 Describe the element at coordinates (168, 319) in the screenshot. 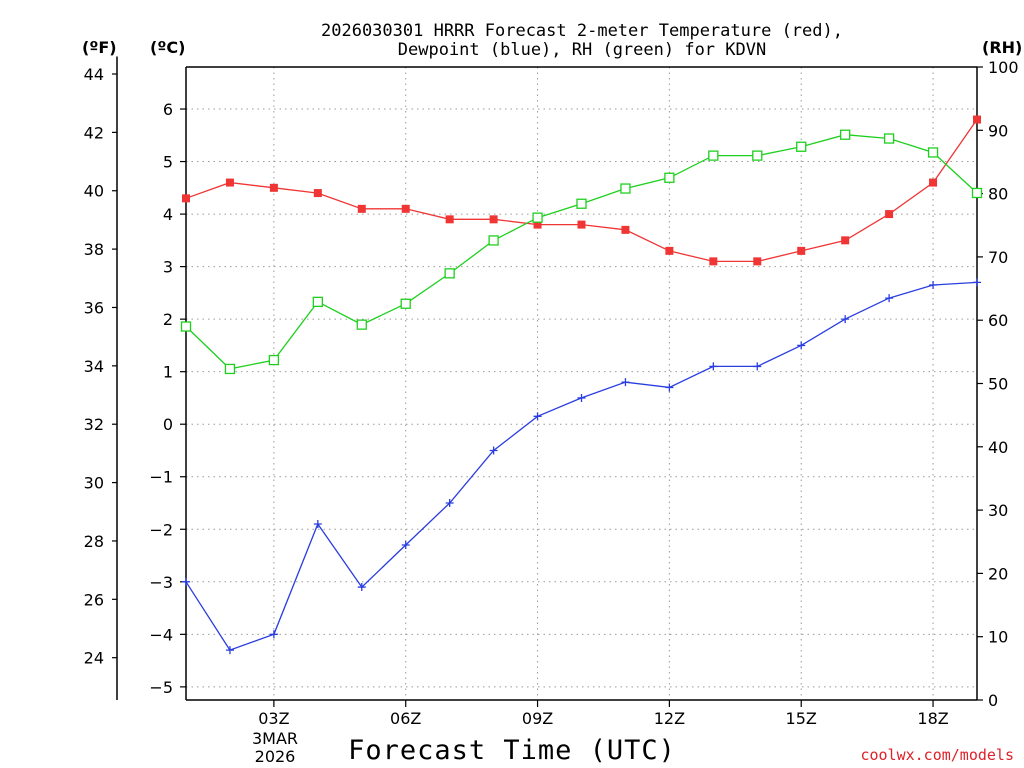

I see `celsius-tick-label: 2` at that location.